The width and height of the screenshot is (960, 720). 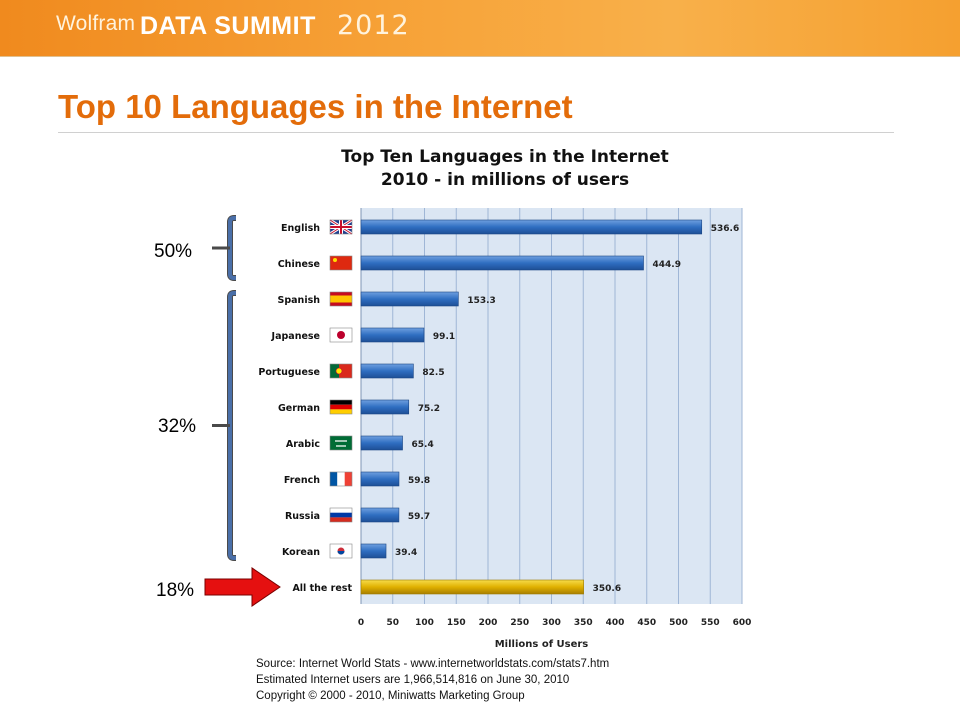 I want to click on x-tick-label: 300, so click(x=551, y=623).